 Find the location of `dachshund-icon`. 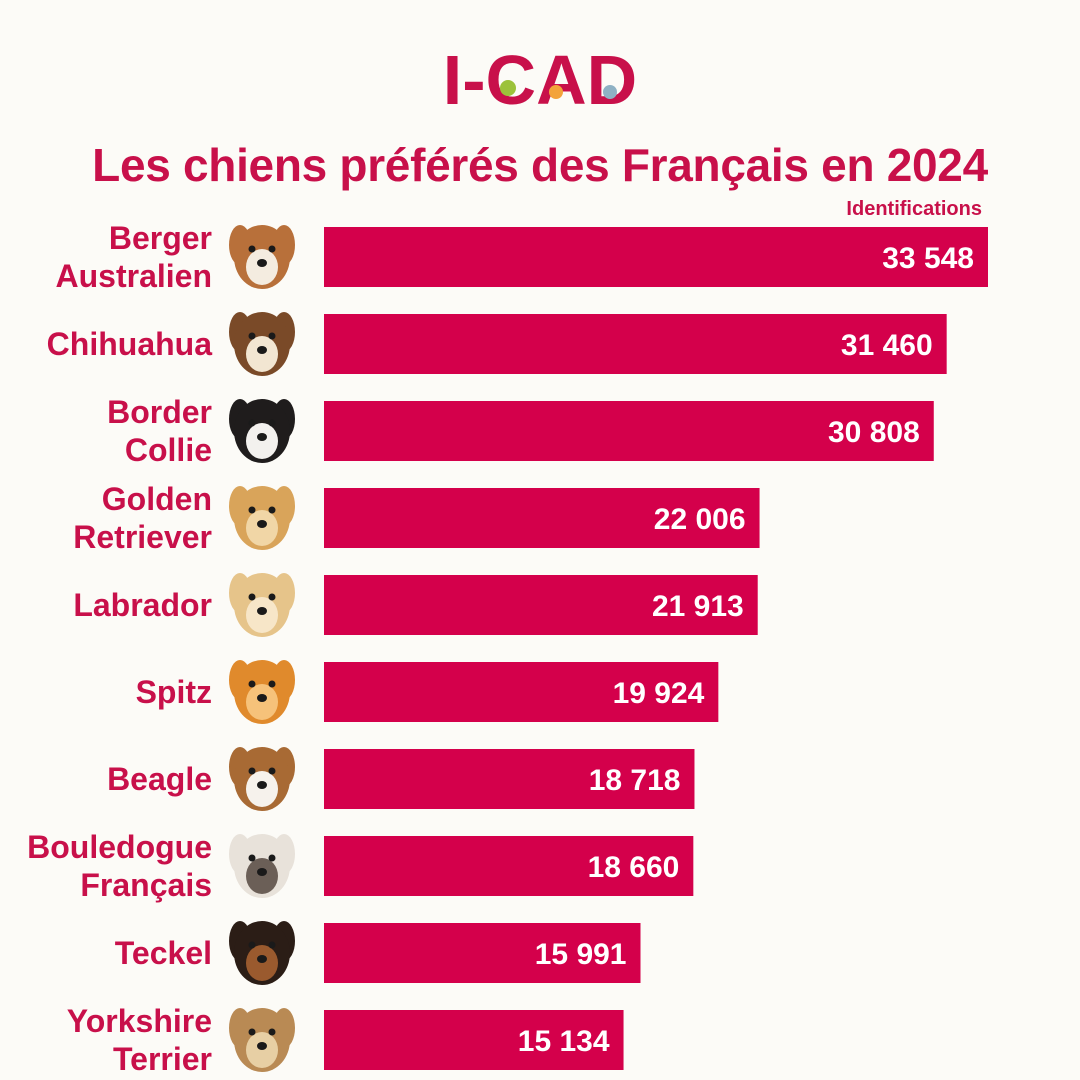

dachshund-icon is located at coordinates (262, 953).